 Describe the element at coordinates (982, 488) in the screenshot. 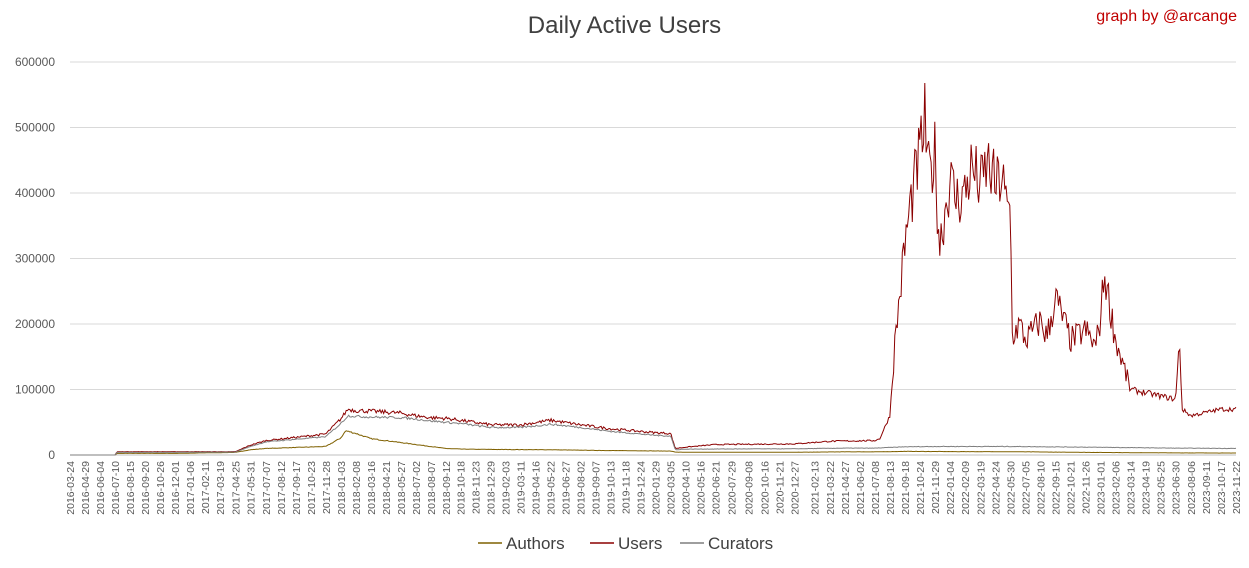

I see `x-tick-label: 2022-03-19` at that location.